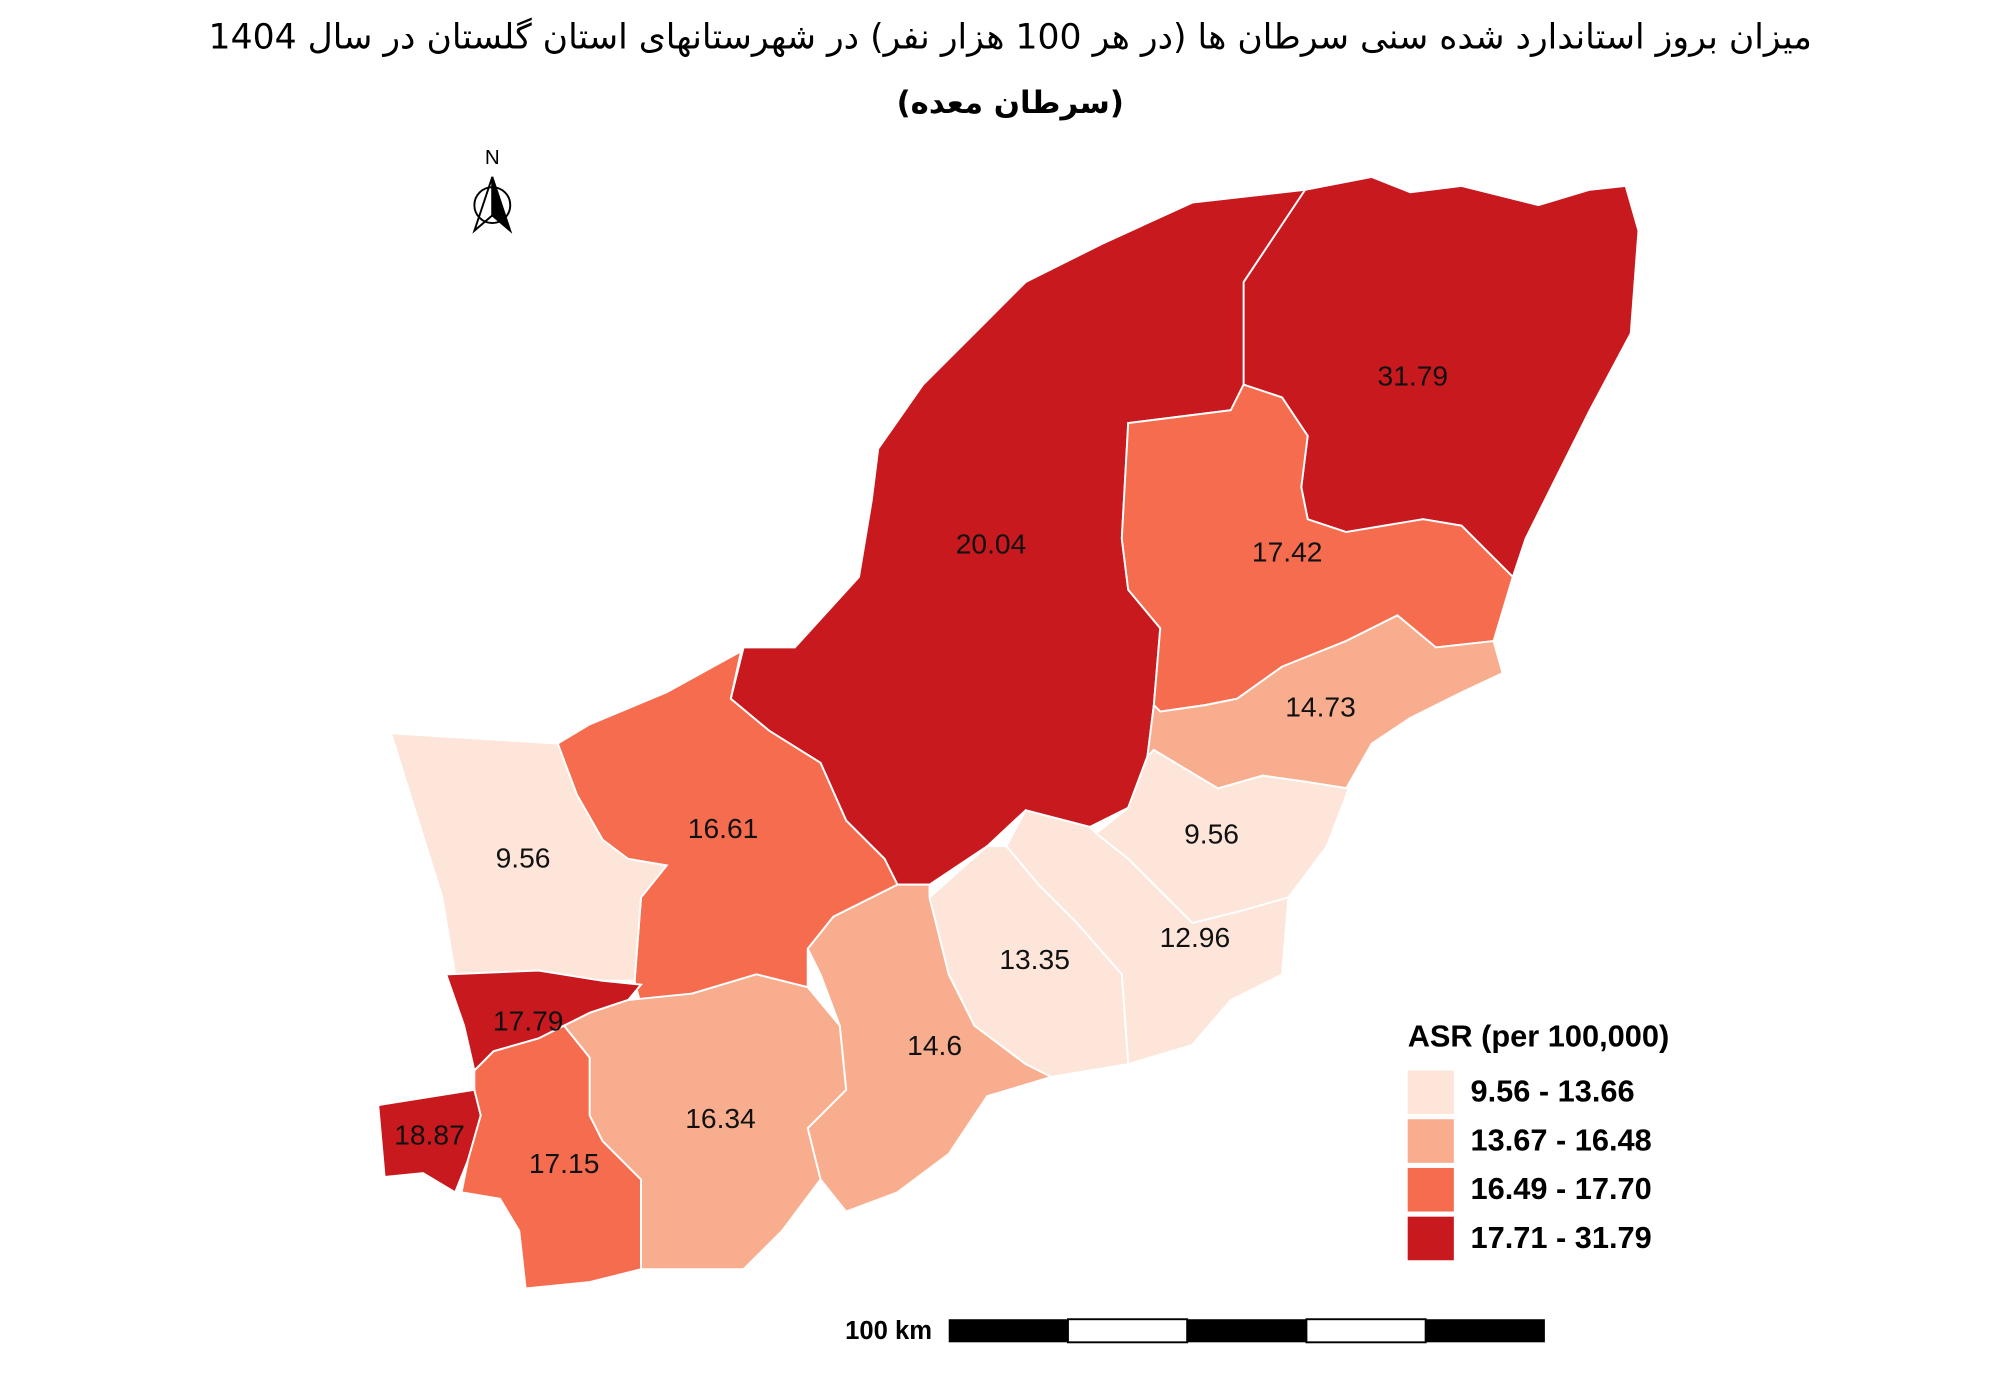 The width and height of the screenshot is (2000, 1400). Describe the element at coordinates (429, 1135) in the screenshot. I see `region-label: 18.87` at that location.